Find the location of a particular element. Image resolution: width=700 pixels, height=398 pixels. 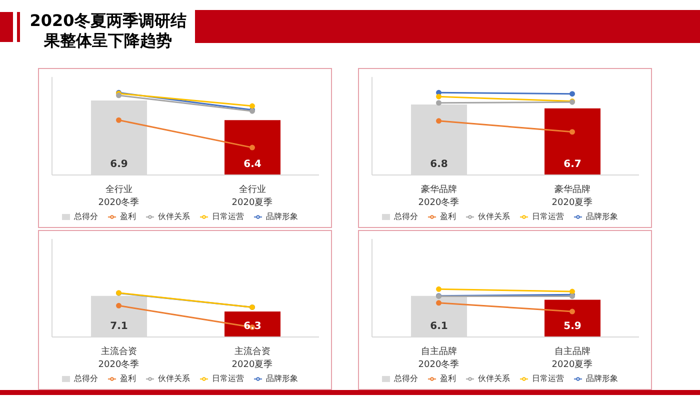

x-tick-label: 主流合资 2020夏季 is located at coordinates (252, 358).